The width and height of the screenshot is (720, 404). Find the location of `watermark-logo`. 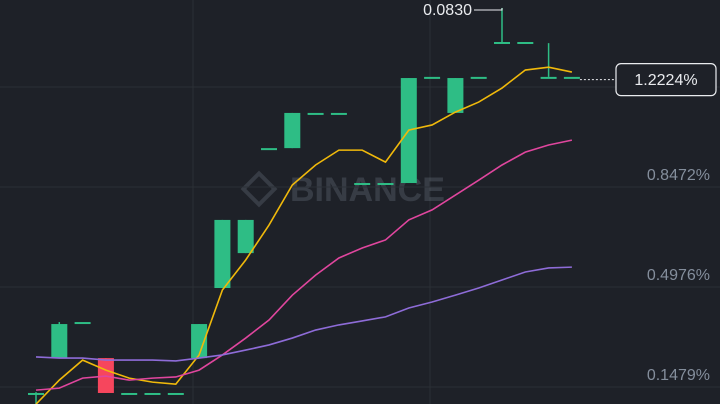

watermark-logo is located at coordinates (259, 189).